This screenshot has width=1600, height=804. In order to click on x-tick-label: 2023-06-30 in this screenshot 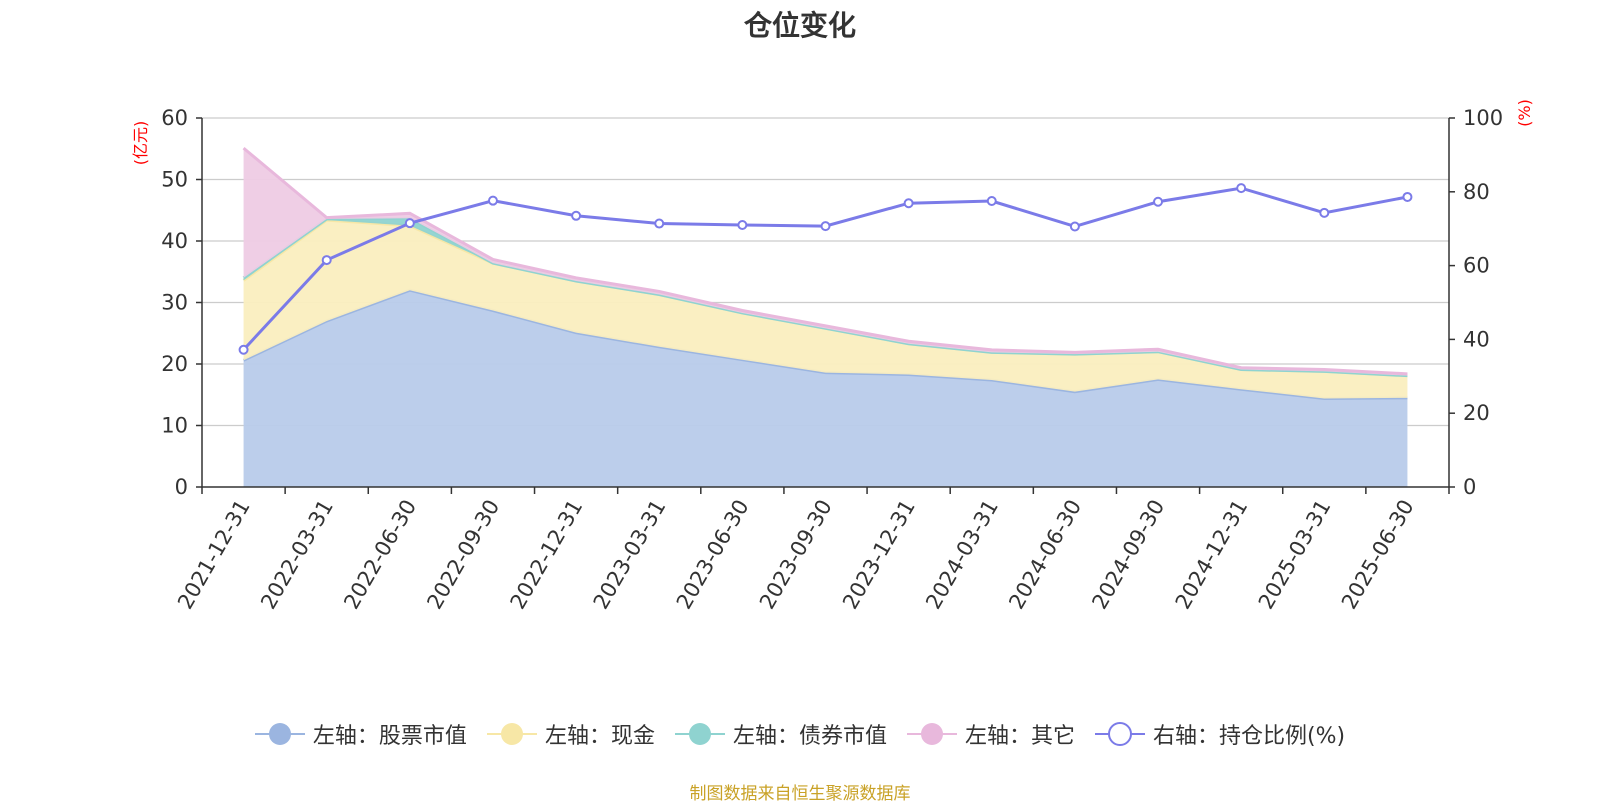, I will do `click(713, 555)`.